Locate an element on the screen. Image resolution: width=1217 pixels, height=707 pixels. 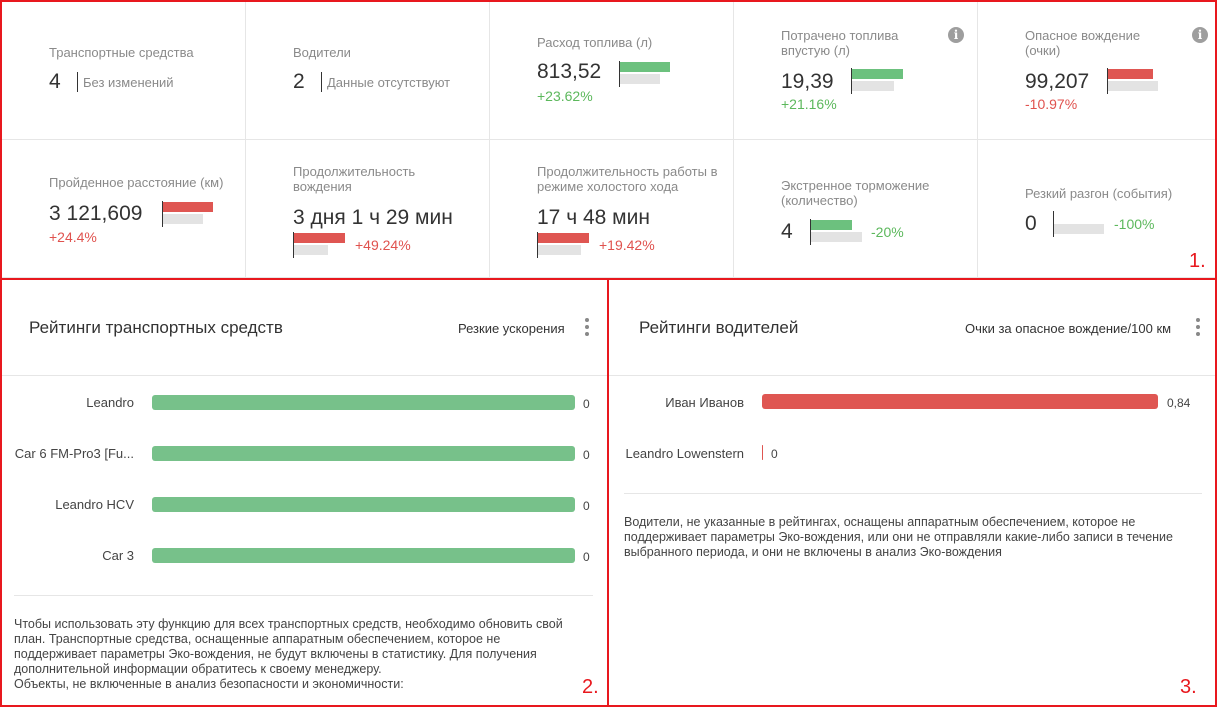
kpi-value: 813,52 is located at coordinates (569, 71).